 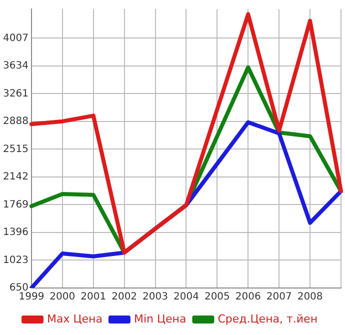 What do you see at coordinates (217, 297) in the screenshot?
I see `x-tick-label: 2005` at bounding box center [217, 297].